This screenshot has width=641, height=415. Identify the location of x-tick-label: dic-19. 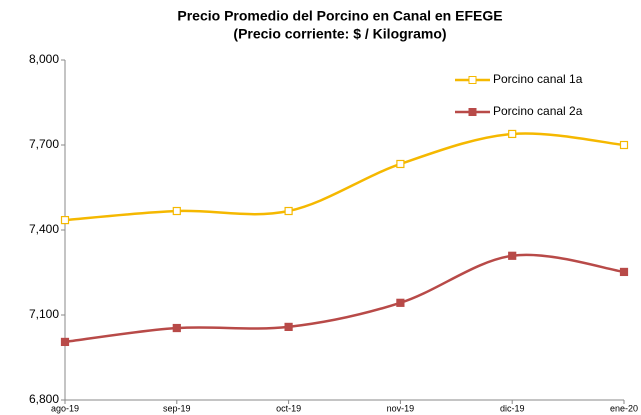
(512, 408).